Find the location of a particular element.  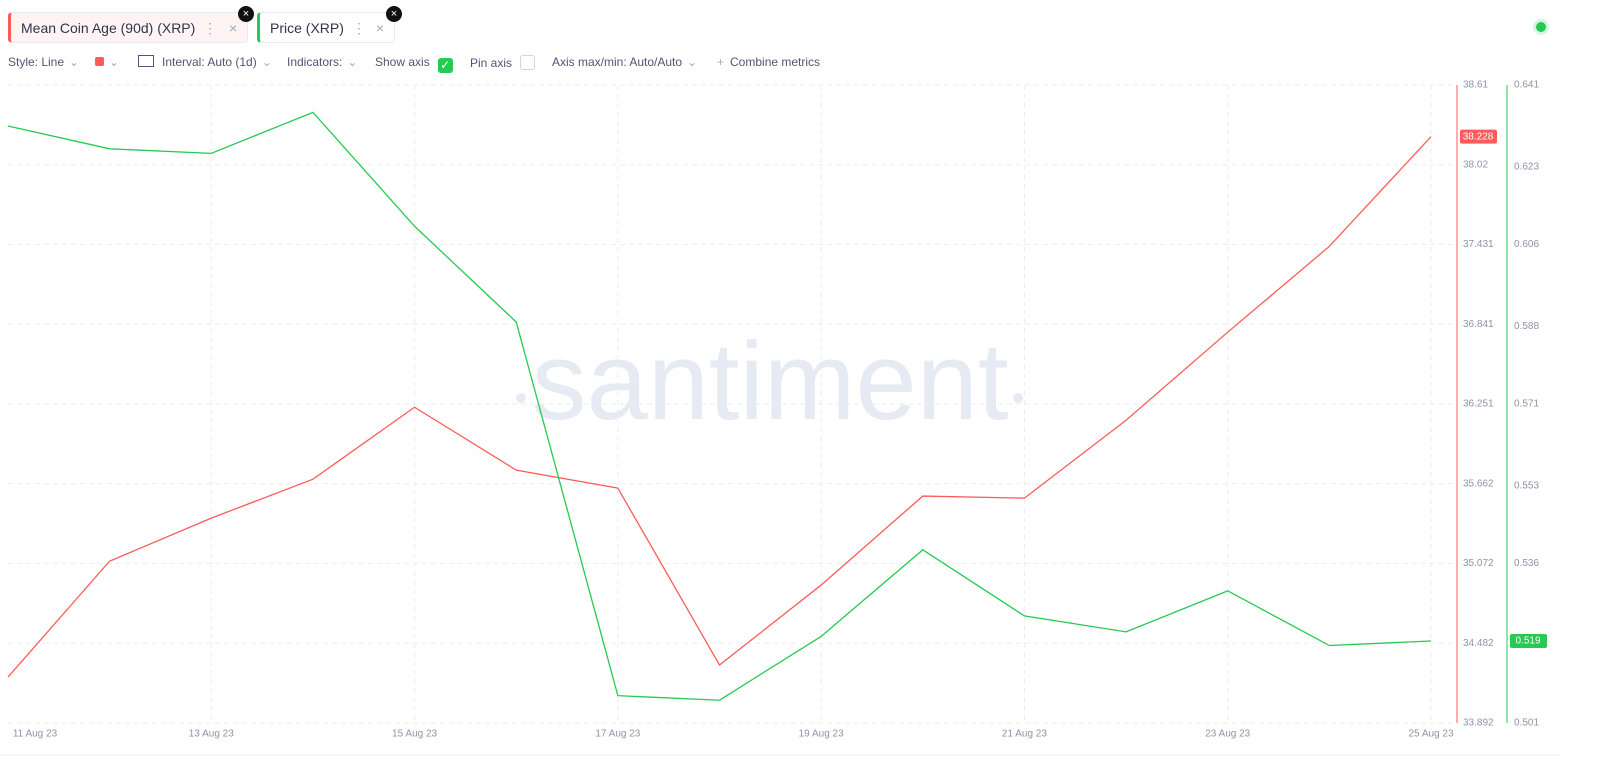

x-tick-label: 21 Aug 23 is located at coordinates (1024, 734).